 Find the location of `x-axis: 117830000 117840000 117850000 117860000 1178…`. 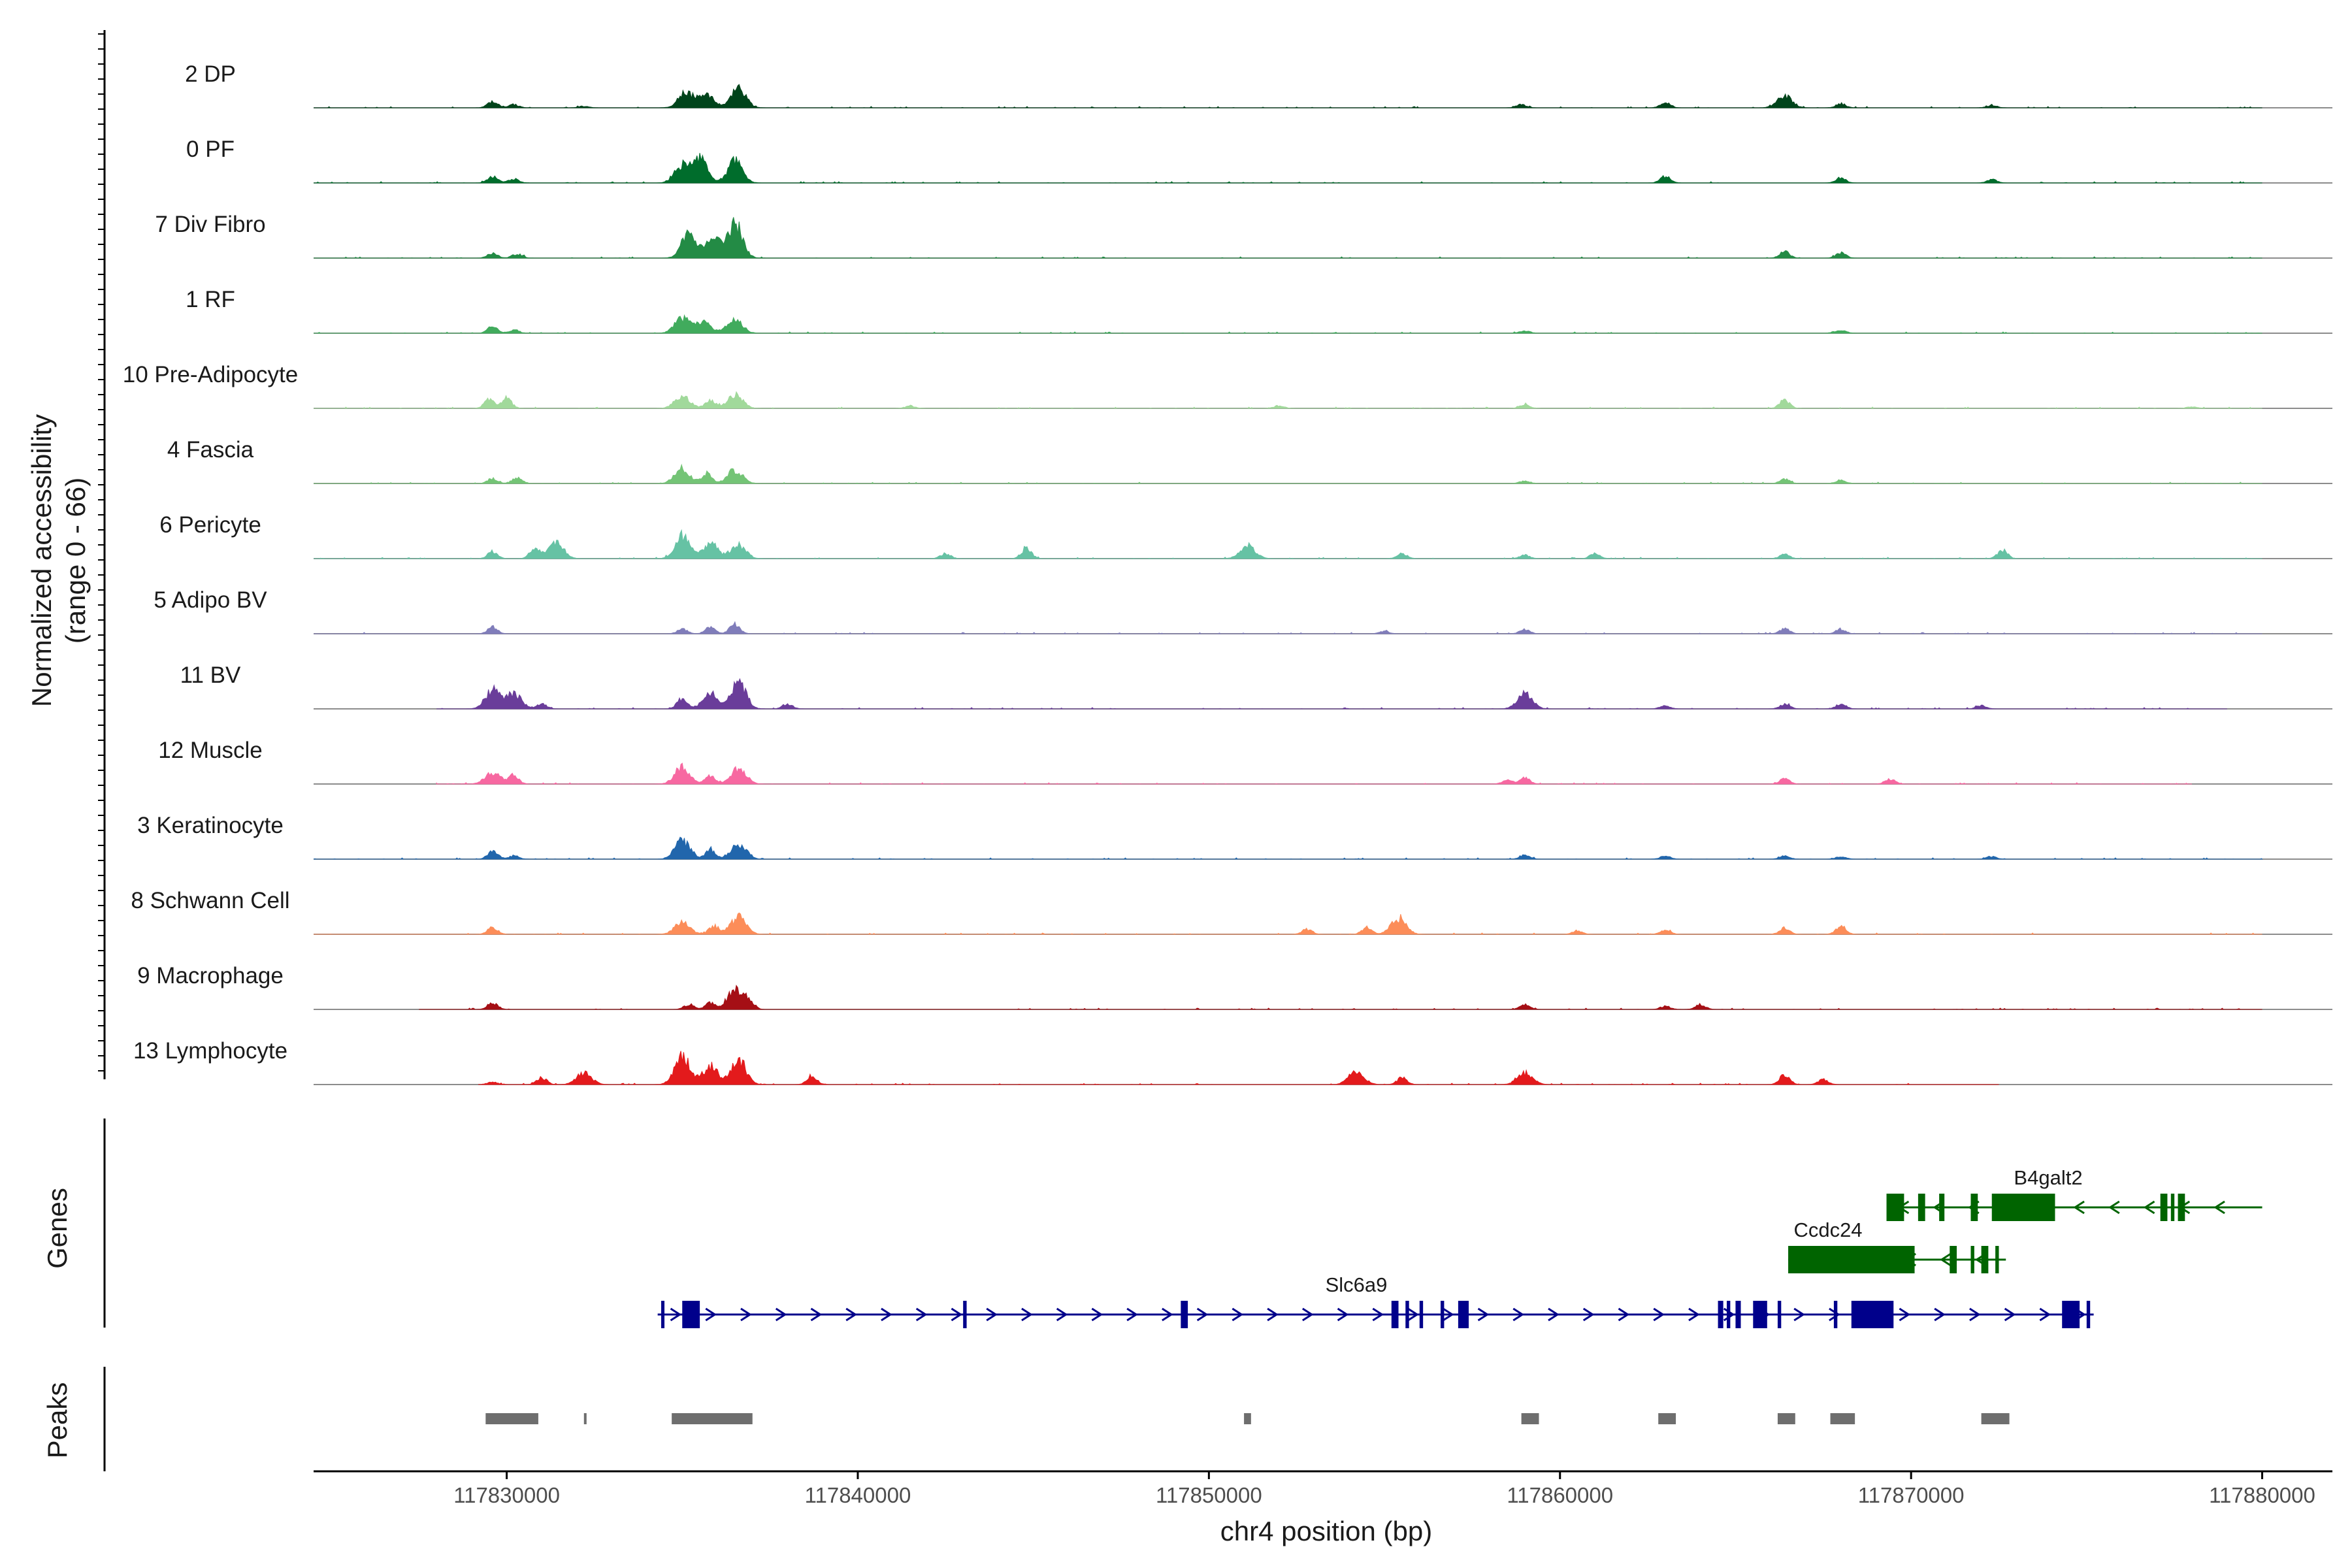

x-axis: 117830000 117840000 117850000 117860000 1178… is located at coordinates (1323, 1488).